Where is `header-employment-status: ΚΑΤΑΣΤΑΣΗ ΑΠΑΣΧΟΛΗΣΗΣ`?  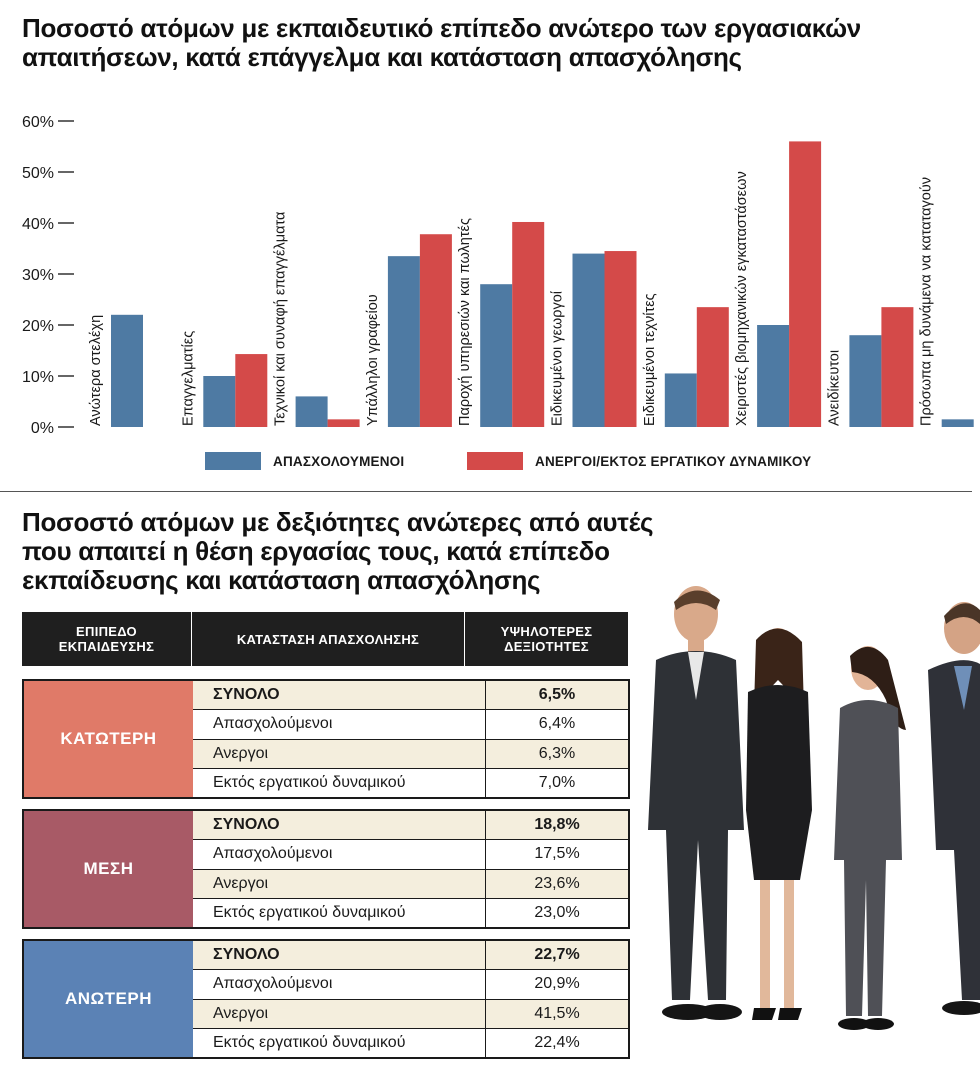 header-employment-status: ΚΑΤΑΣΤΑΣΗ ΑΠΑΣΧΟΛΗΣΗΣ is located at coordinates (328, 639).